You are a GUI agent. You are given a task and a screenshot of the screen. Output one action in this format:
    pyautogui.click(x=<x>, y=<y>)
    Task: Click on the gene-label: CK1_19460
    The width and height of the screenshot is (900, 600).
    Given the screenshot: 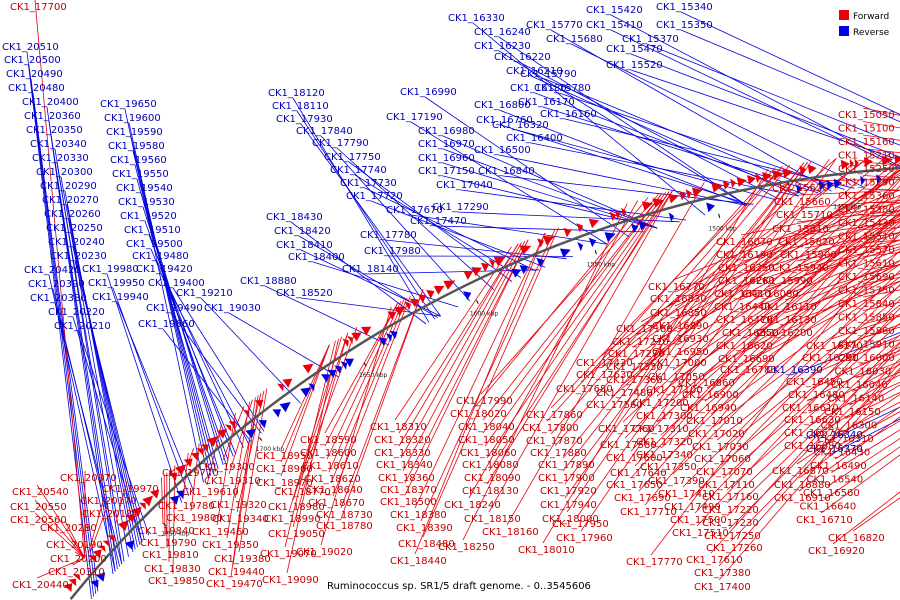 What is the action you would take?
    pyautogui.click(x=220, y=532)
    